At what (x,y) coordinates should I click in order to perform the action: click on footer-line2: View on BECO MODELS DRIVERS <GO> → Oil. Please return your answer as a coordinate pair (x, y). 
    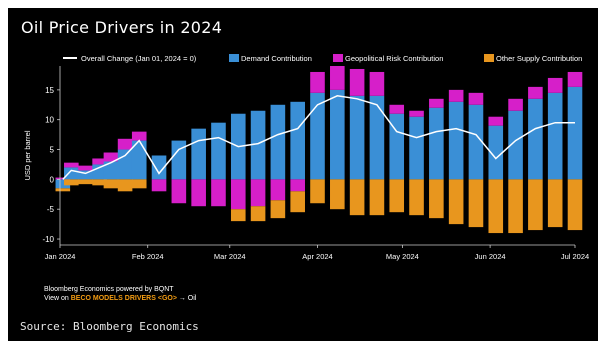
    Looking at the image, I should click on (120, 298).